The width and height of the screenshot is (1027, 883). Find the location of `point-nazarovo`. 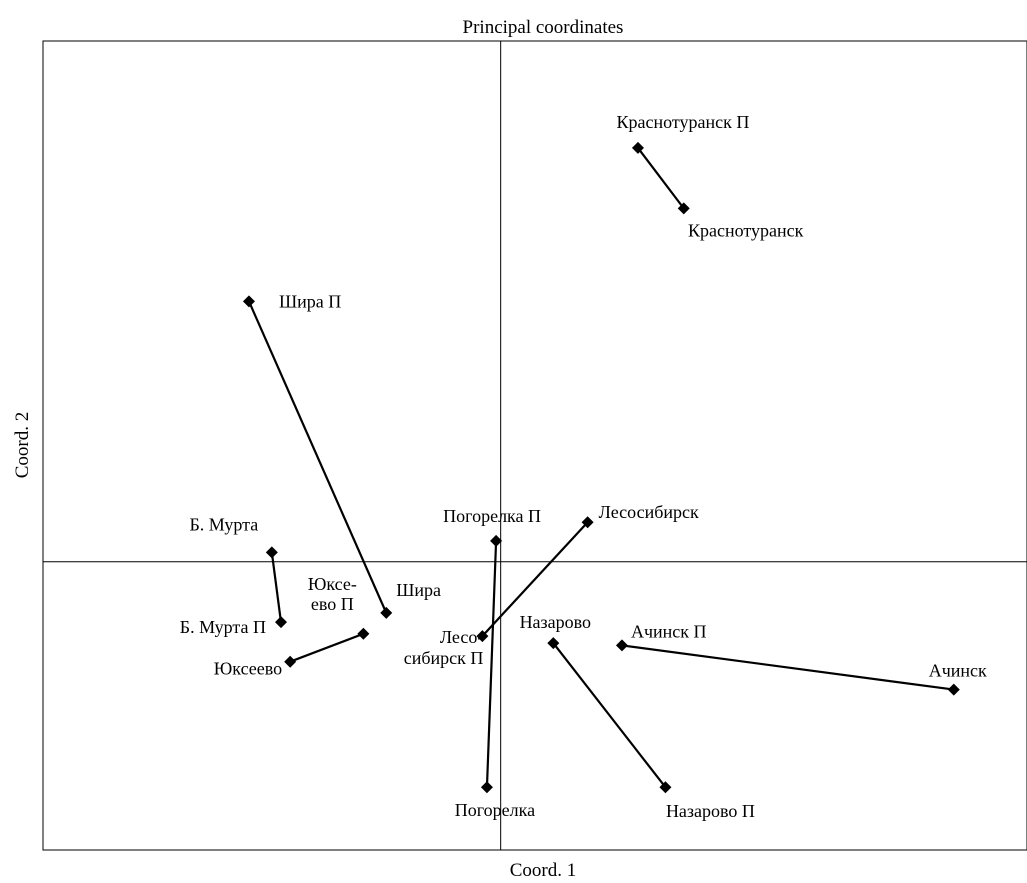

point-nazarovo is located at coordinates (553, 643).